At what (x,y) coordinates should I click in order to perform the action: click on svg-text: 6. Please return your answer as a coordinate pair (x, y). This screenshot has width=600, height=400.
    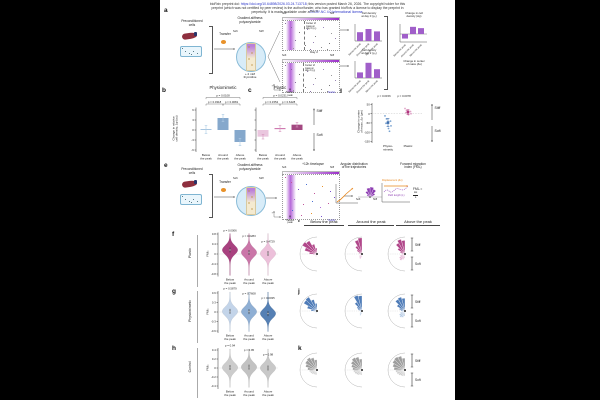
    Looking at the image, I should click on (193, 110).